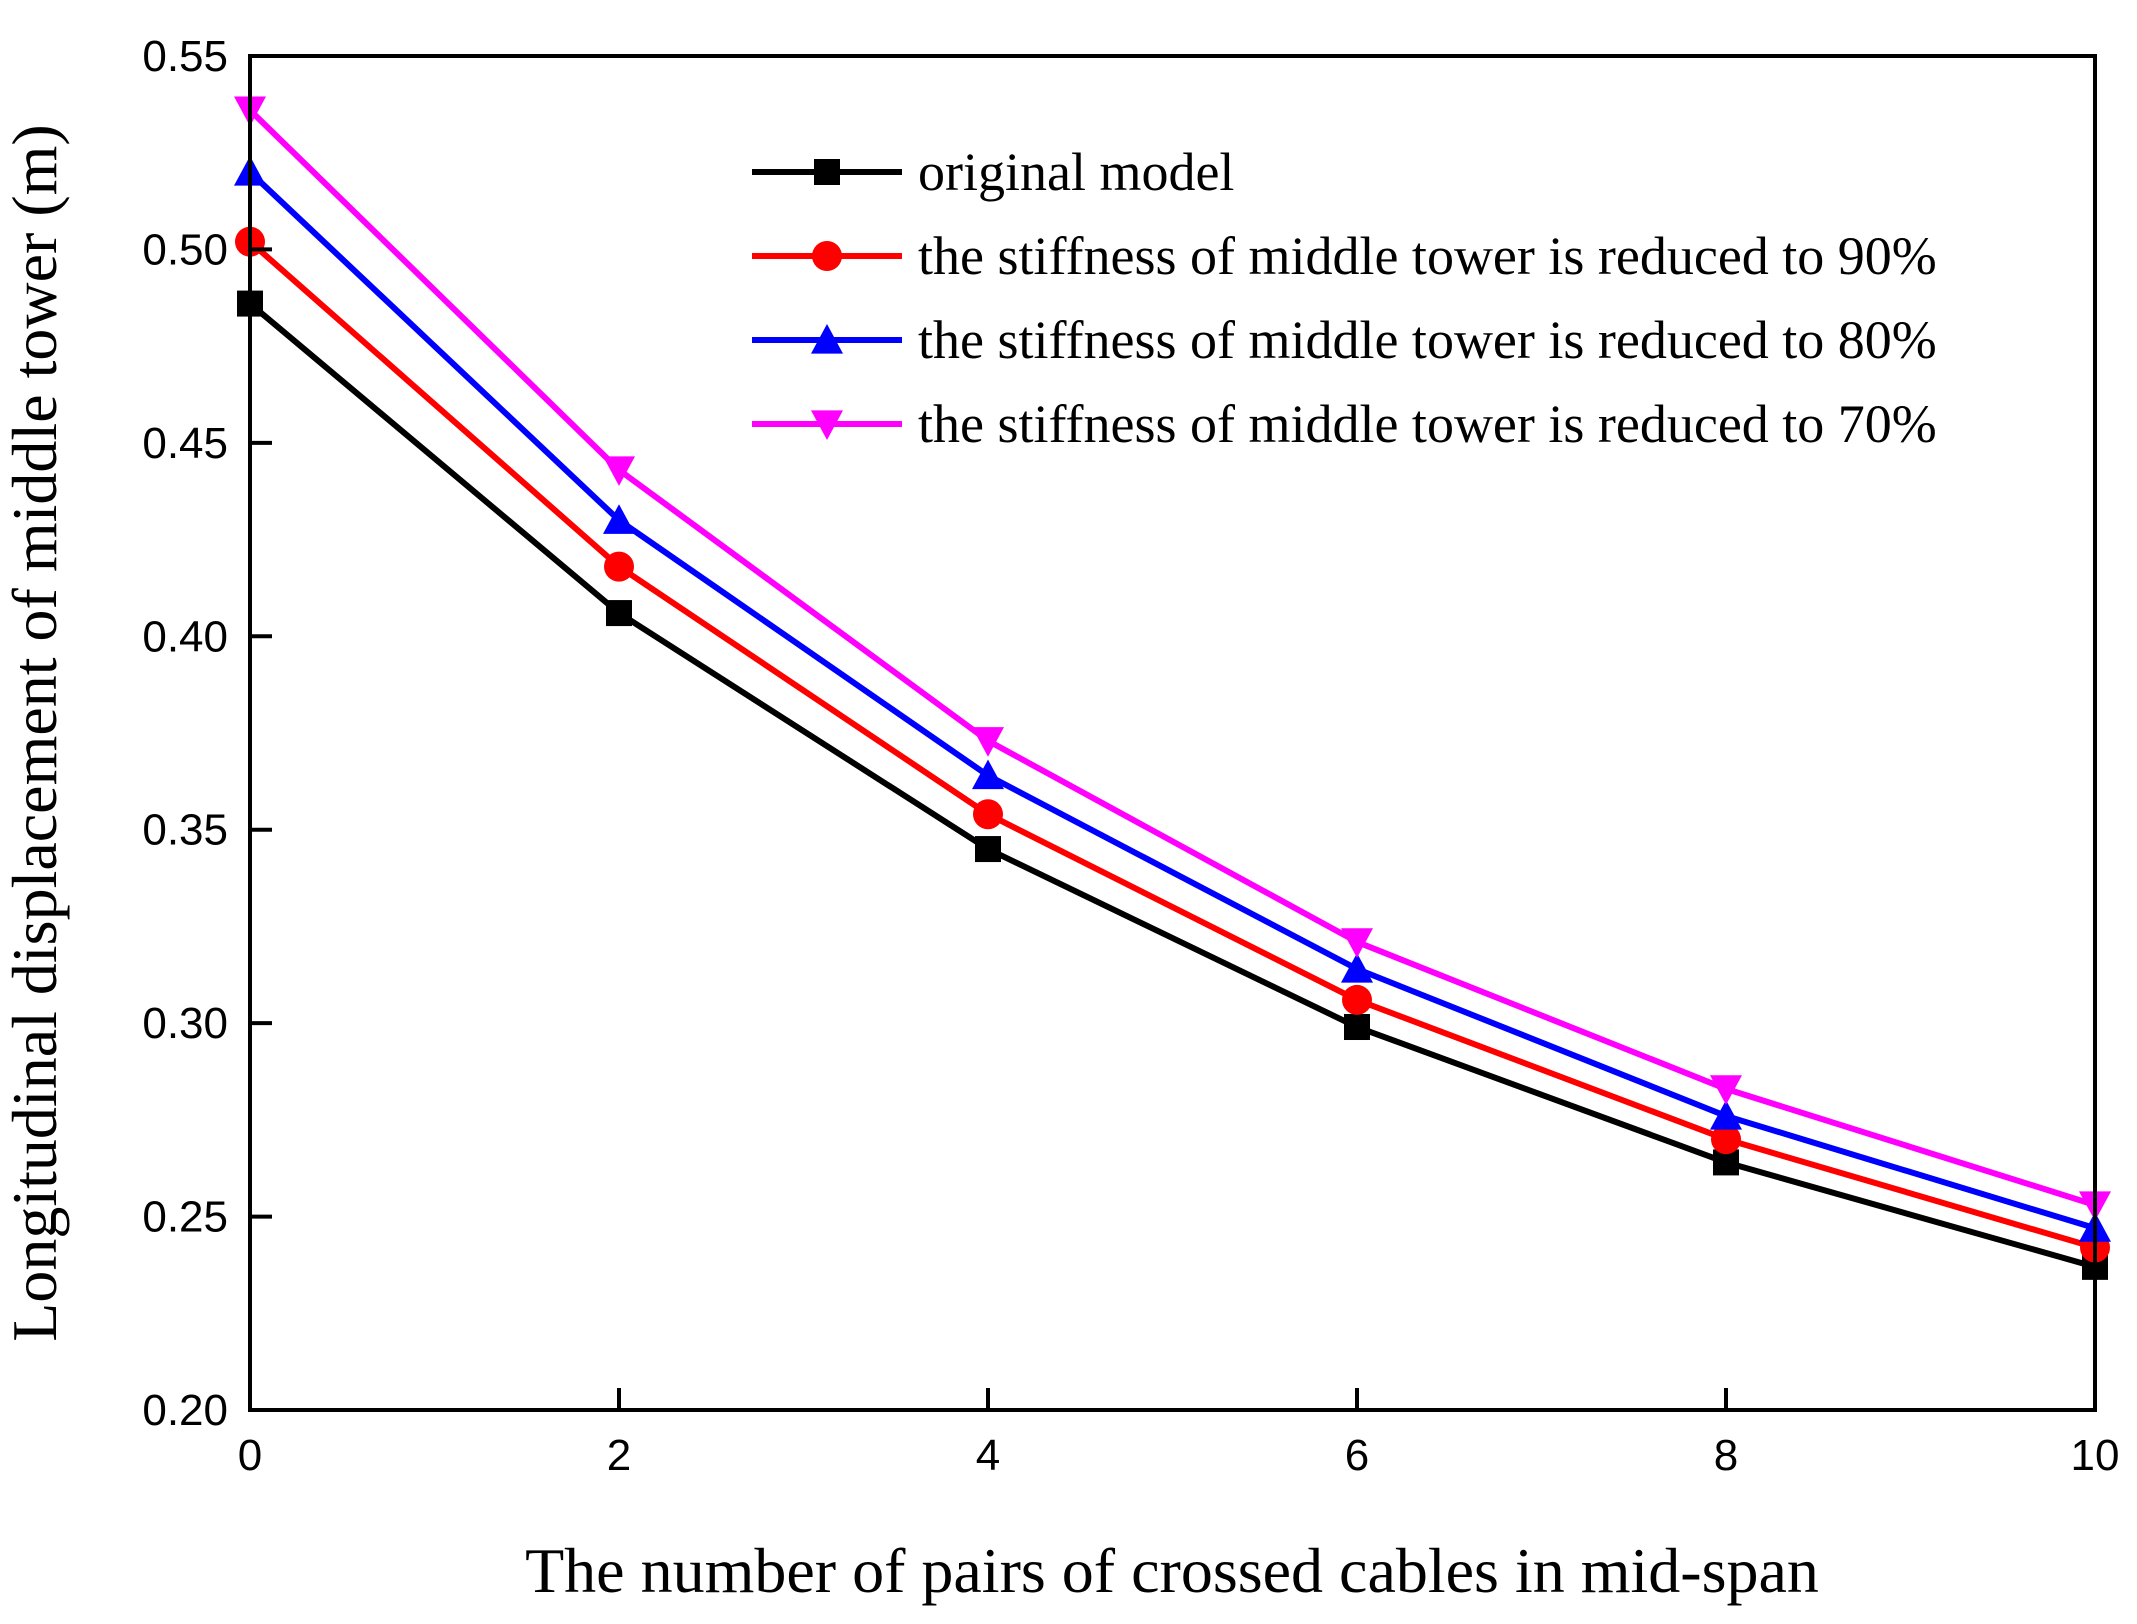 Image resolution: width=2137 pixels, height=1624 pixels. What do you see at coordinates (185, 443) in the screenshot?
I see `y-tick-label: 0.45` at bounding box center [185, 443].